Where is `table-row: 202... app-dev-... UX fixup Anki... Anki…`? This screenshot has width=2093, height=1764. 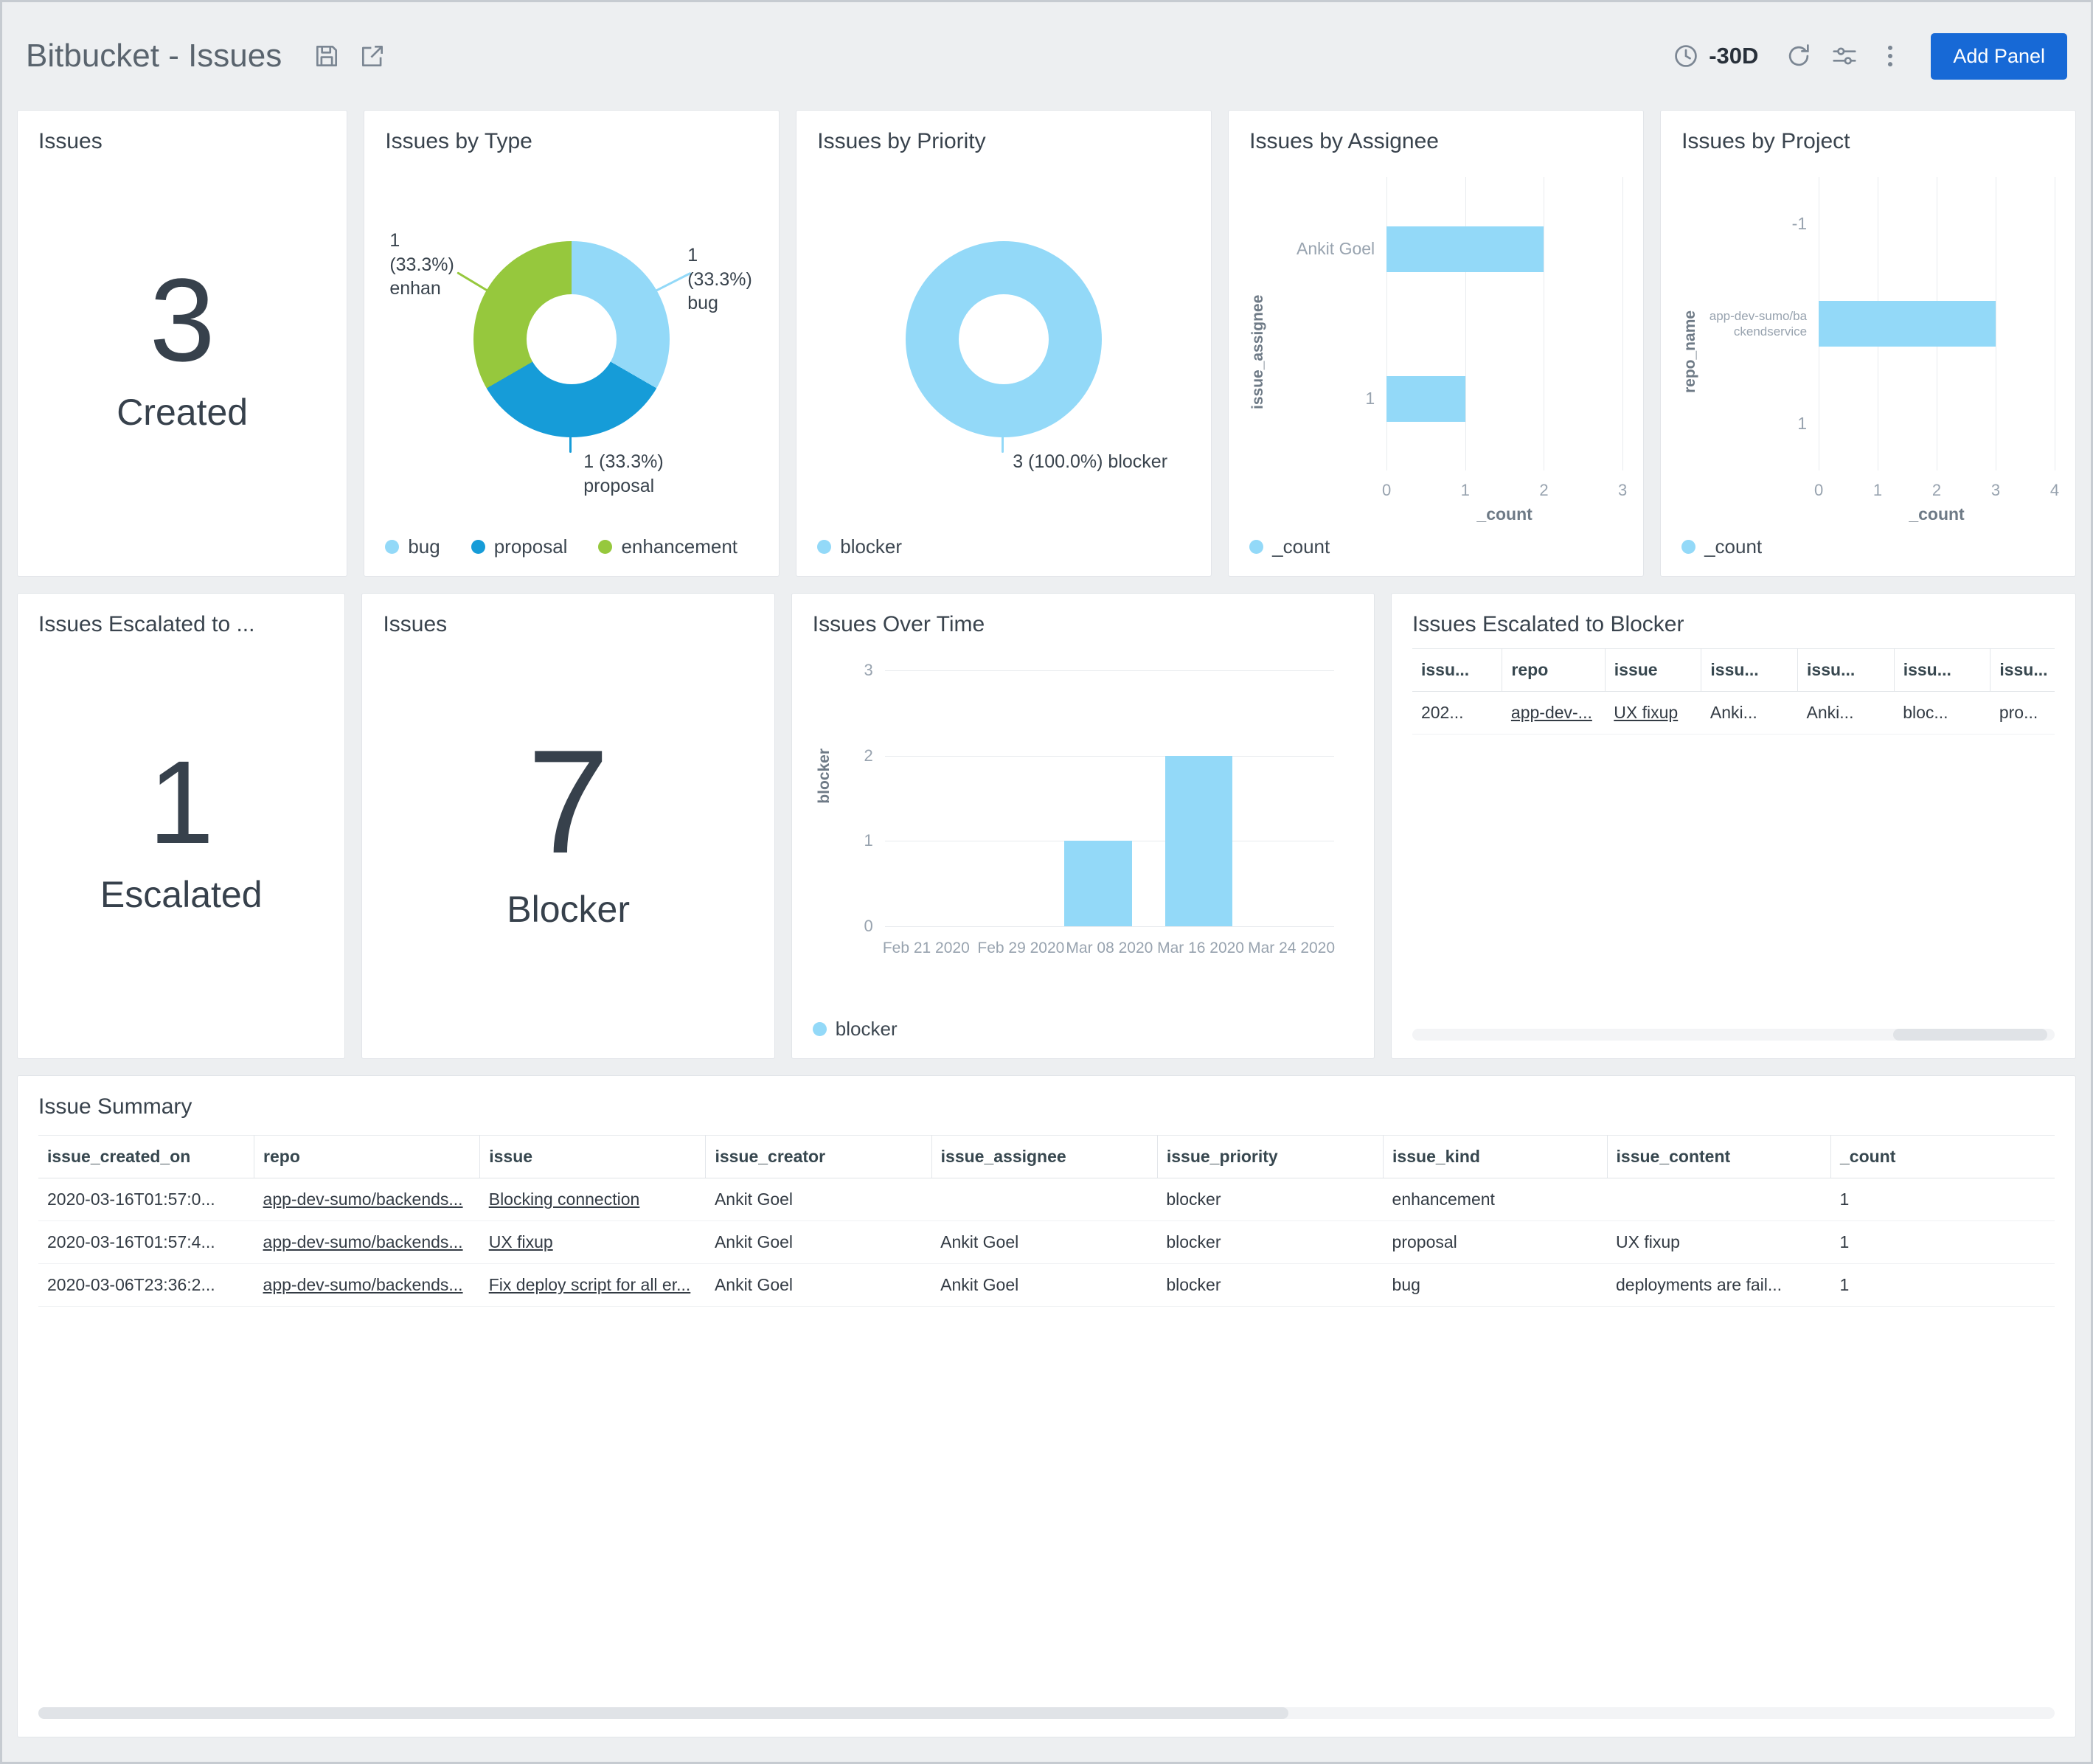
table-row: 202... app-dev-... UX fixup Anki... Anki… is located at coordinates (1733, 713).